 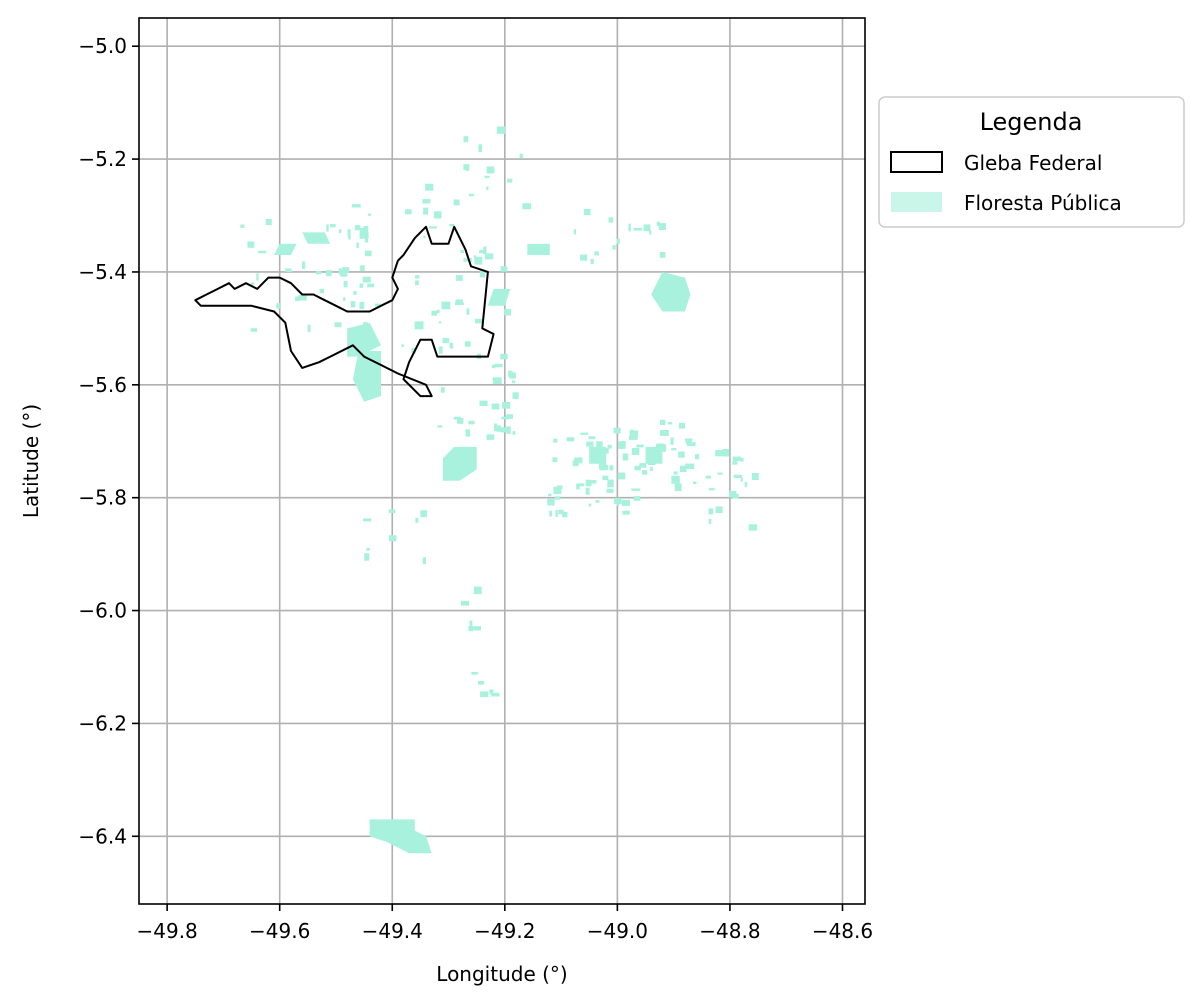 I want to click on legend-swatch-gleba-federal, so click(x=916, y=162).